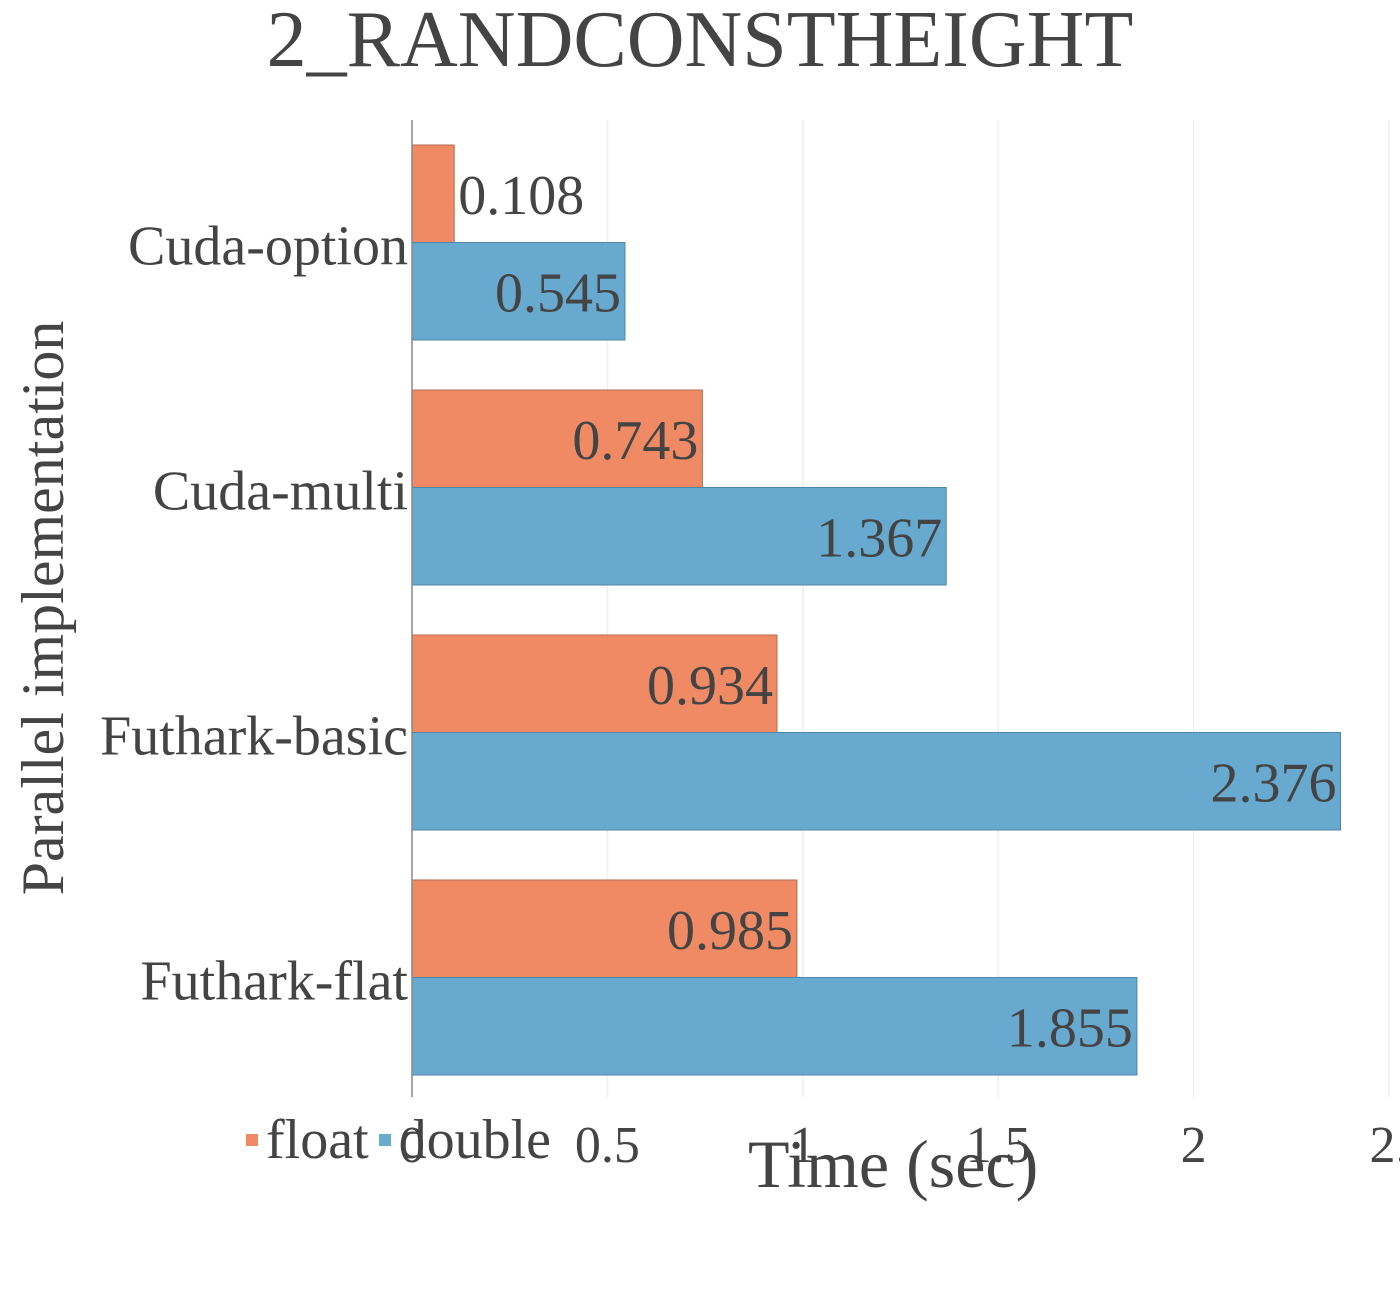  Describe the element at coordinates (594, 683) in the screenshot. I see `bar-float-futhark-basic` at that location.